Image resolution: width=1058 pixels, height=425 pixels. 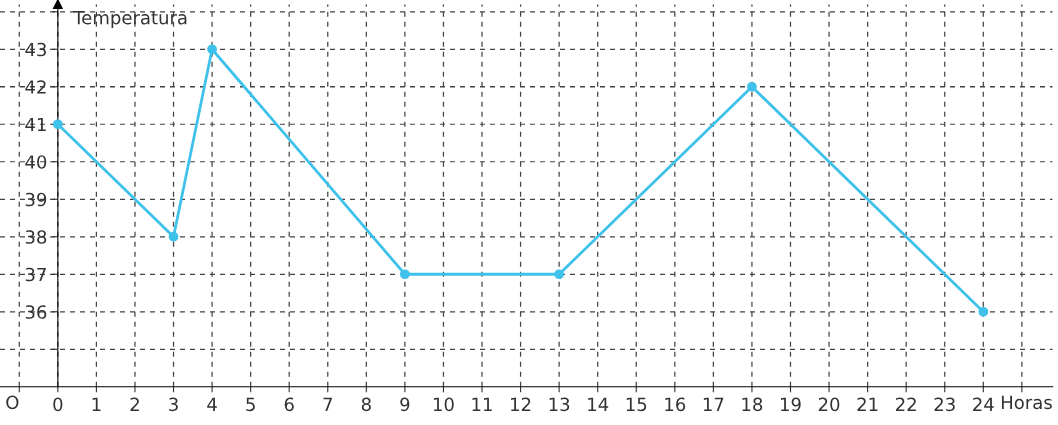 What do you see at coordinates (521, 404) in the screenshot?
I see `x-tick-label: 12` at bounding box center [521, 404].